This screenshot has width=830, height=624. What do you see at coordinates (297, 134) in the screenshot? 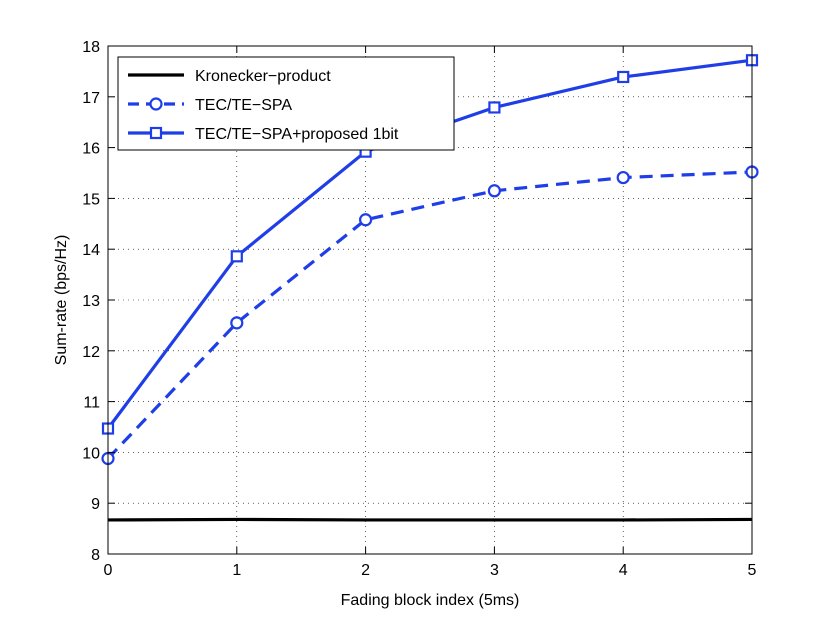
I see `legend-label: TEC/TE−SPA+proposed 1bit` at bounding box center [297, 134].